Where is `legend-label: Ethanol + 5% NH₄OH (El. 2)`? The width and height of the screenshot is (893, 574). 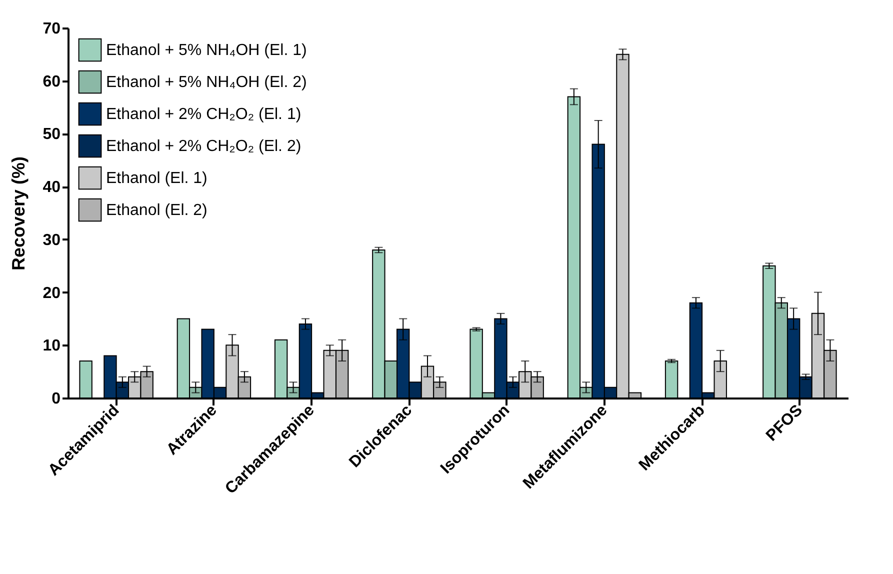 legend-label: Ethanol + 5% NH₄OH (El. 2) is located at coordinates (206, 82).